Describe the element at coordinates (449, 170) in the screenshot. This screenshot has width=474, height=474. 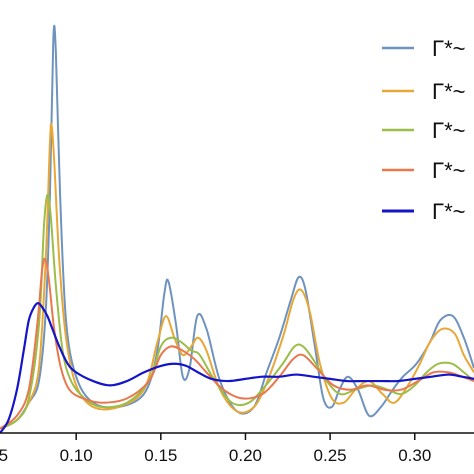
I see `legend-label-4: Γ*~` at that location.